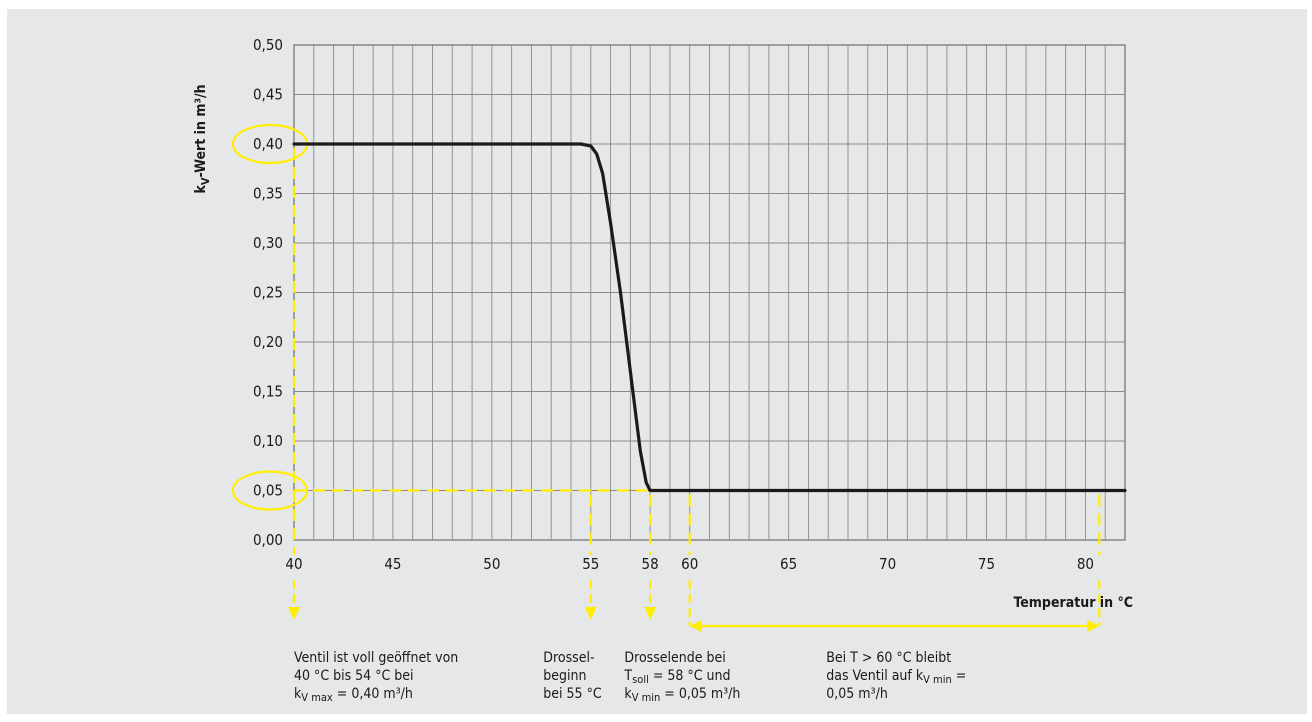  What do you see at coordinates (1085, 564) in the screenshot?
I see `x-tick-label: 80` at bounding box center [1085, 564].